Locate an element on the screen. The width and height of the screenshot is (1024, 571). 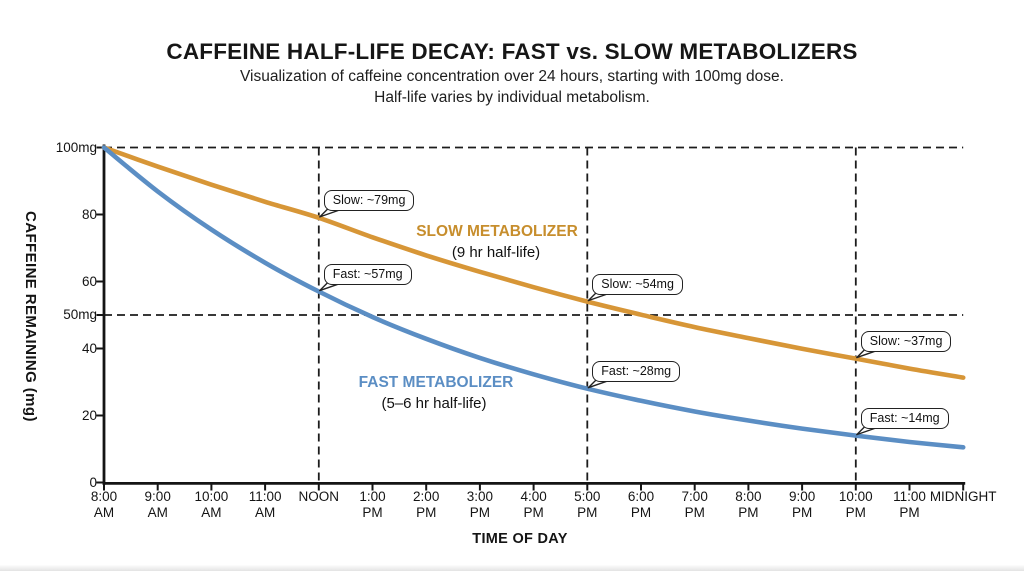
x-tick-label: MIDNIGHT is located at coordinates (963, 496).